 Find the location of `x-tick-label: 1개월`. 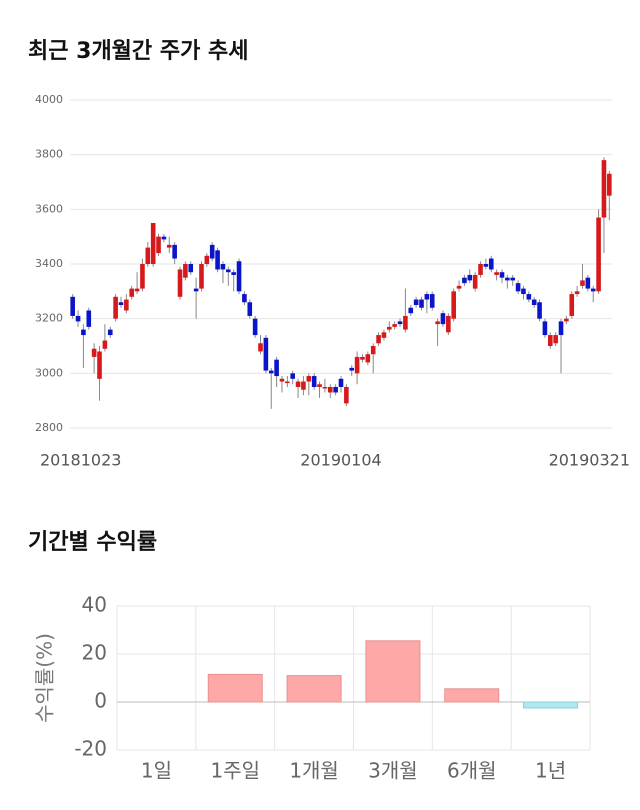

x-tick-label: 1개월 is located at coordinates (314, 771).